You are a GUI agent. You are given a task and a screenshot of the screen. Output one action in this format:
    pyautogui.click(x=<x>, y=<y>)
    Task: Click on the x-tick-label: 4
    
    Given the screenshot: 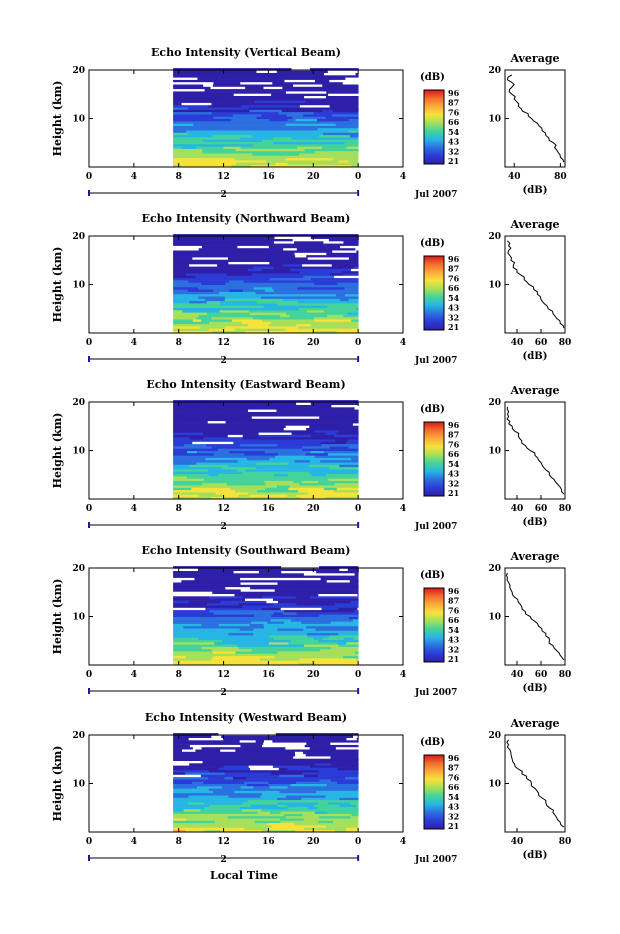 What is the action you would take?
    pyautogui.click(x=403, y=509)
    